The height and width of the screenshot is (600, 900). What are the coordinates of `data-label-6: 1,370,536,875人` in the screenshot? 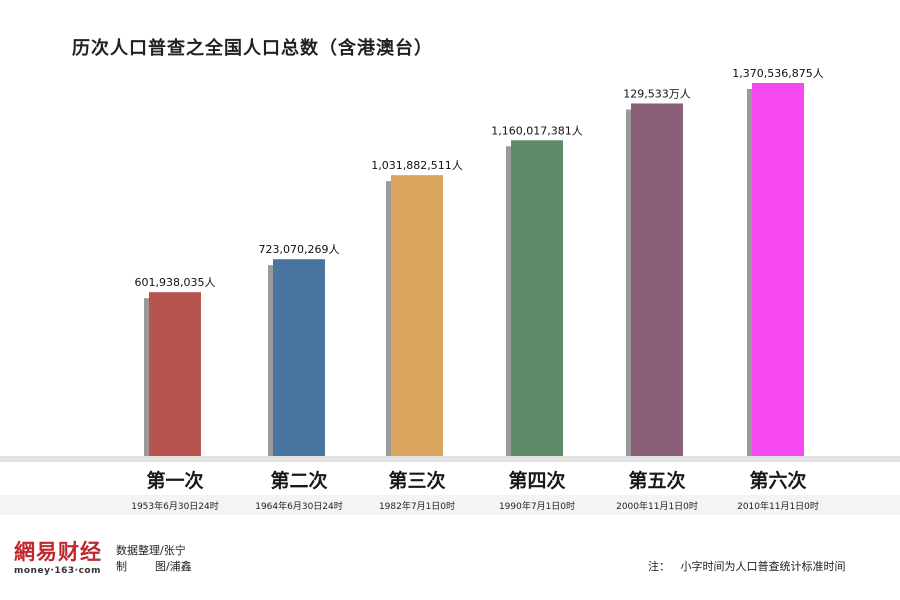 It's located at (777, 73).